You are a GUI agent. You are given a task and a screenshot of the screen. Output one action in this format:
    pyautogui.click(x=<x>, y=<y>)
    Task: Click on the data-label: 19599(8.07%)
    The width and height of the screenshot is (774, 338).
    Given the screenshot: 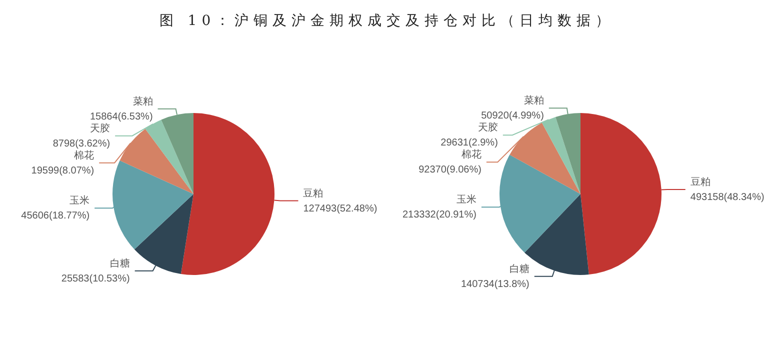 What is the action you would take?
    pyautogui.click(x=62, y=170)
    